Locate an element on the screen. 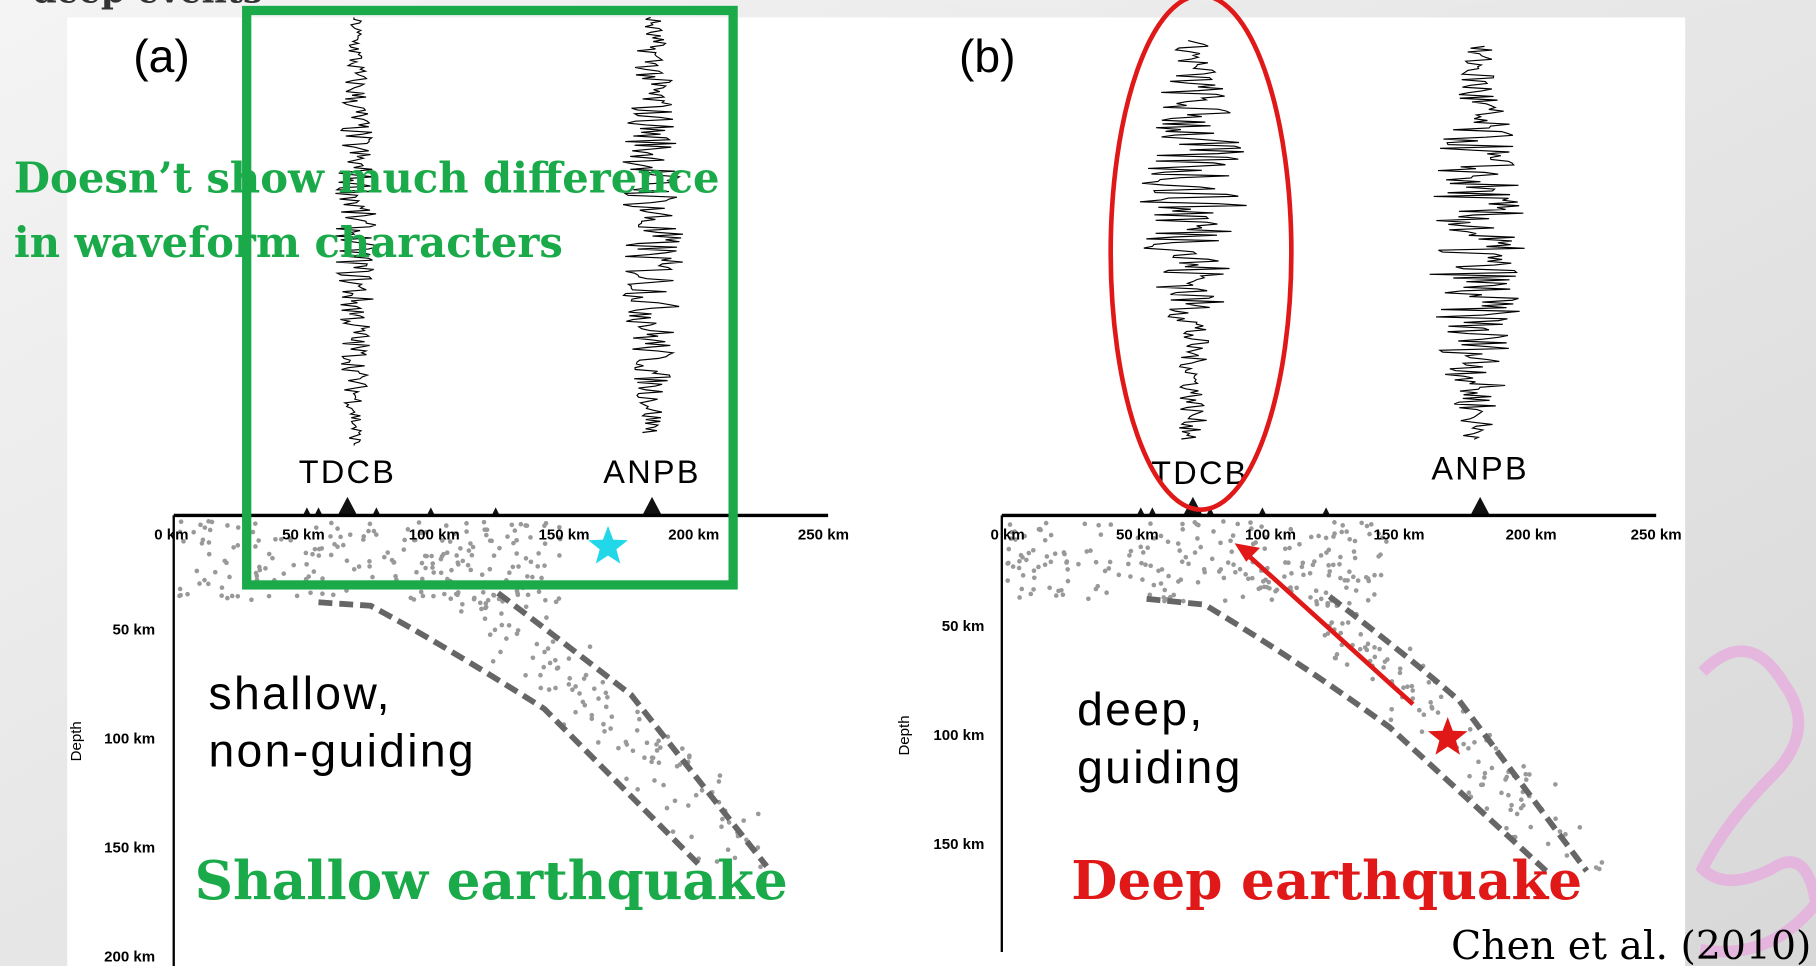 Image resolution: width=1816 pixels, height=966 pixels. y-axis-label: Depth is located at coordinates (904, 735).